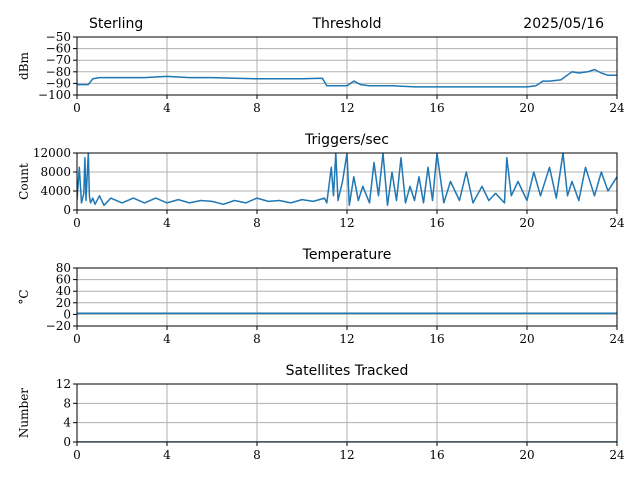  Describe the element at coordinates (58, 326) in the screenshot. I see `y-tick-label: −20` at that location.